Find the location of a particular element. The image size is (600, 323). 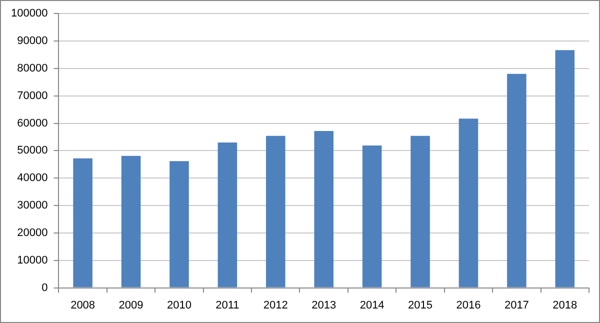

x-tick-label: 2016 is located at coordinates (468, 305).